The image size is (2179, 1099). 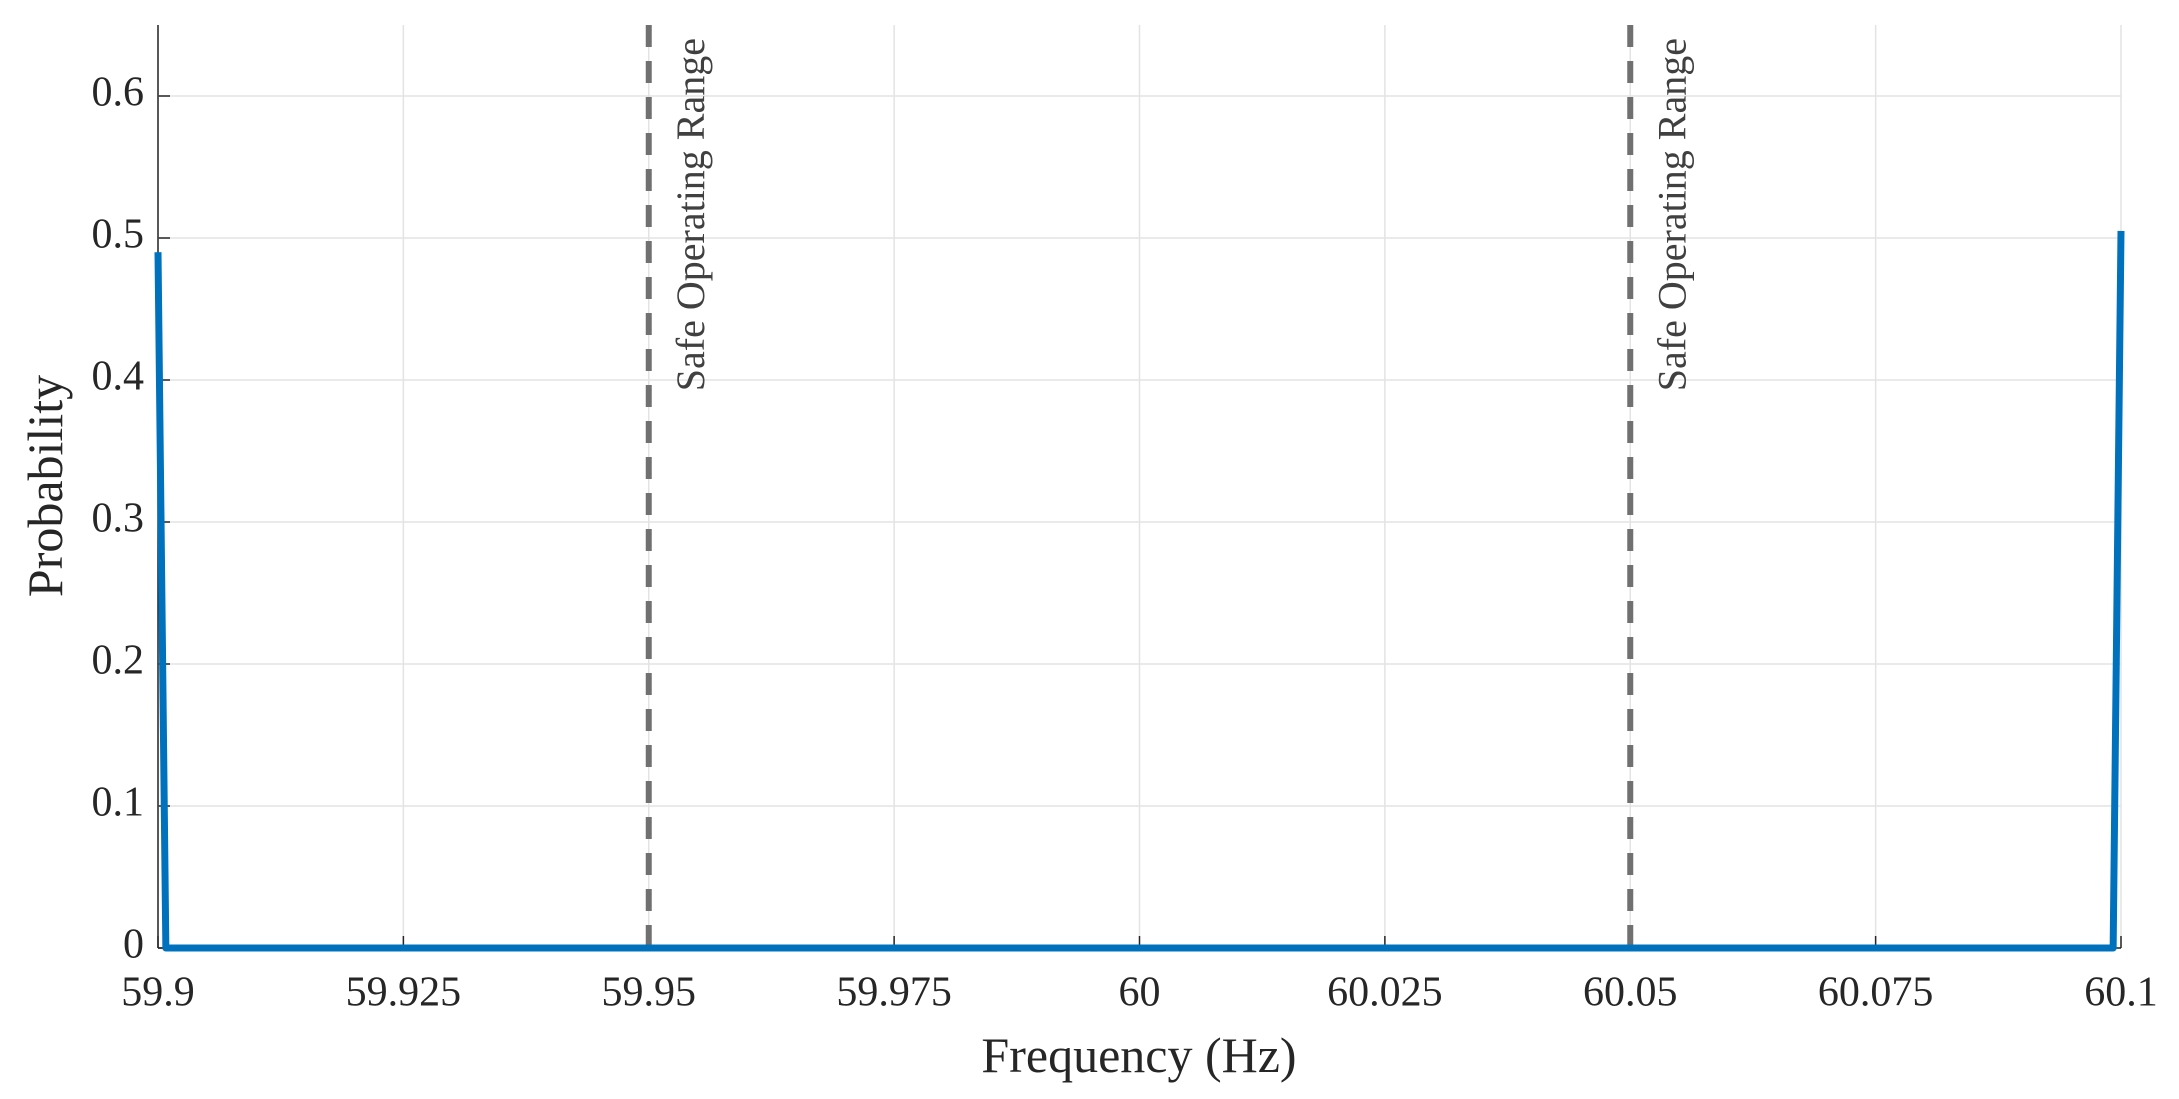 What do you see at coordinates (649, 993) in the screenshot?
I see `x-tick-label: 59.95` at bounding box center [649, 993].